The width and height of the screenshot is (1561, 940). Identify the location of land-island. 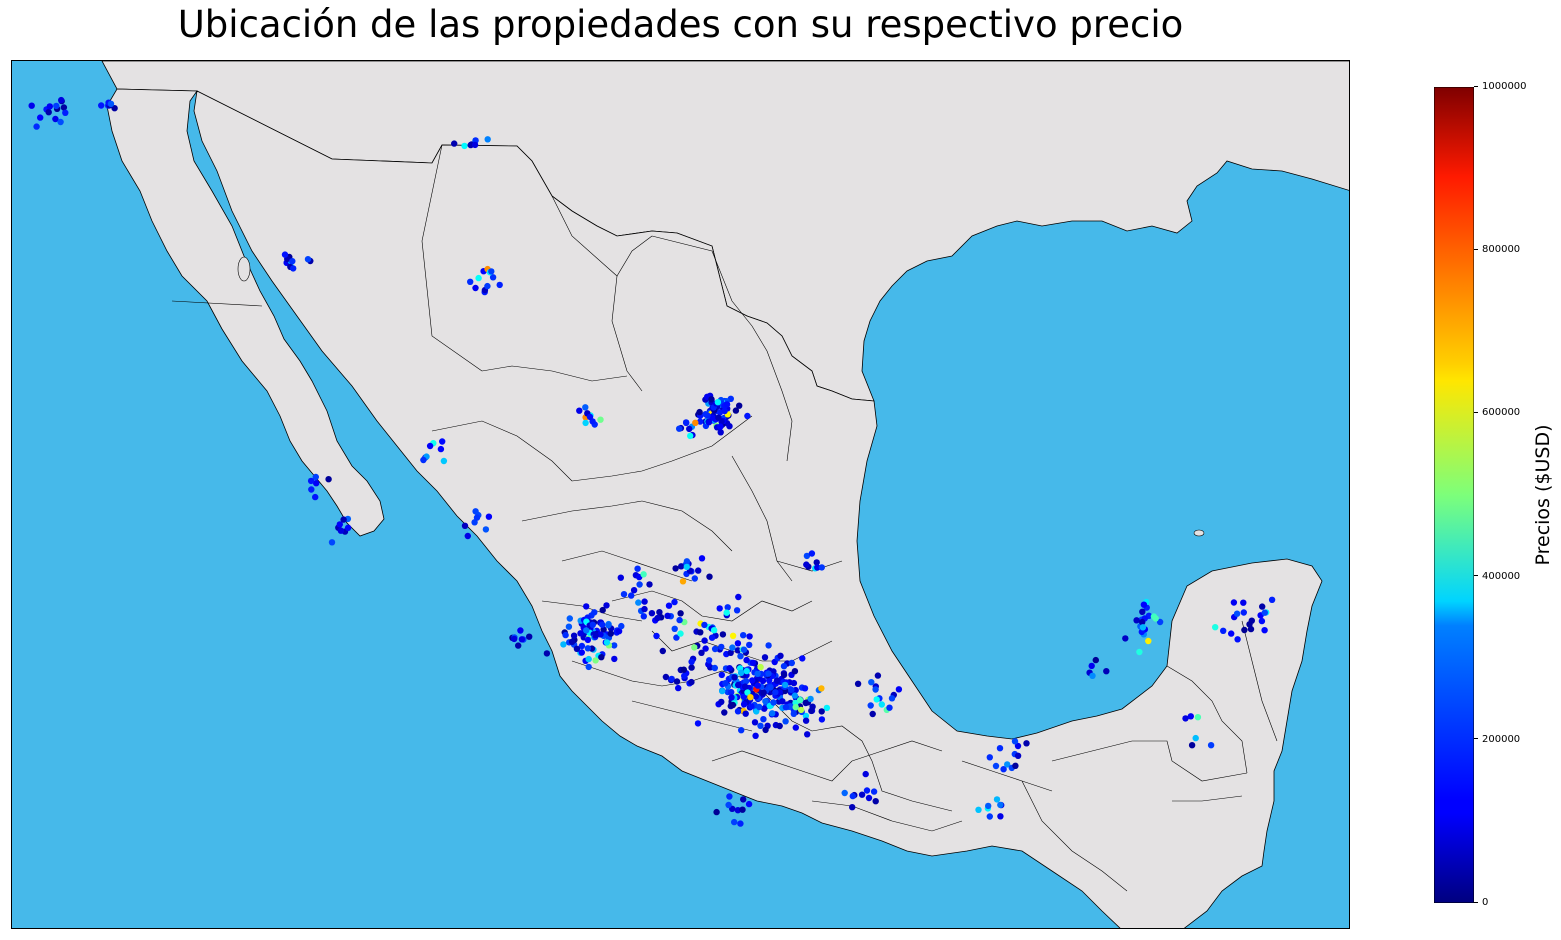
(1199, 533).